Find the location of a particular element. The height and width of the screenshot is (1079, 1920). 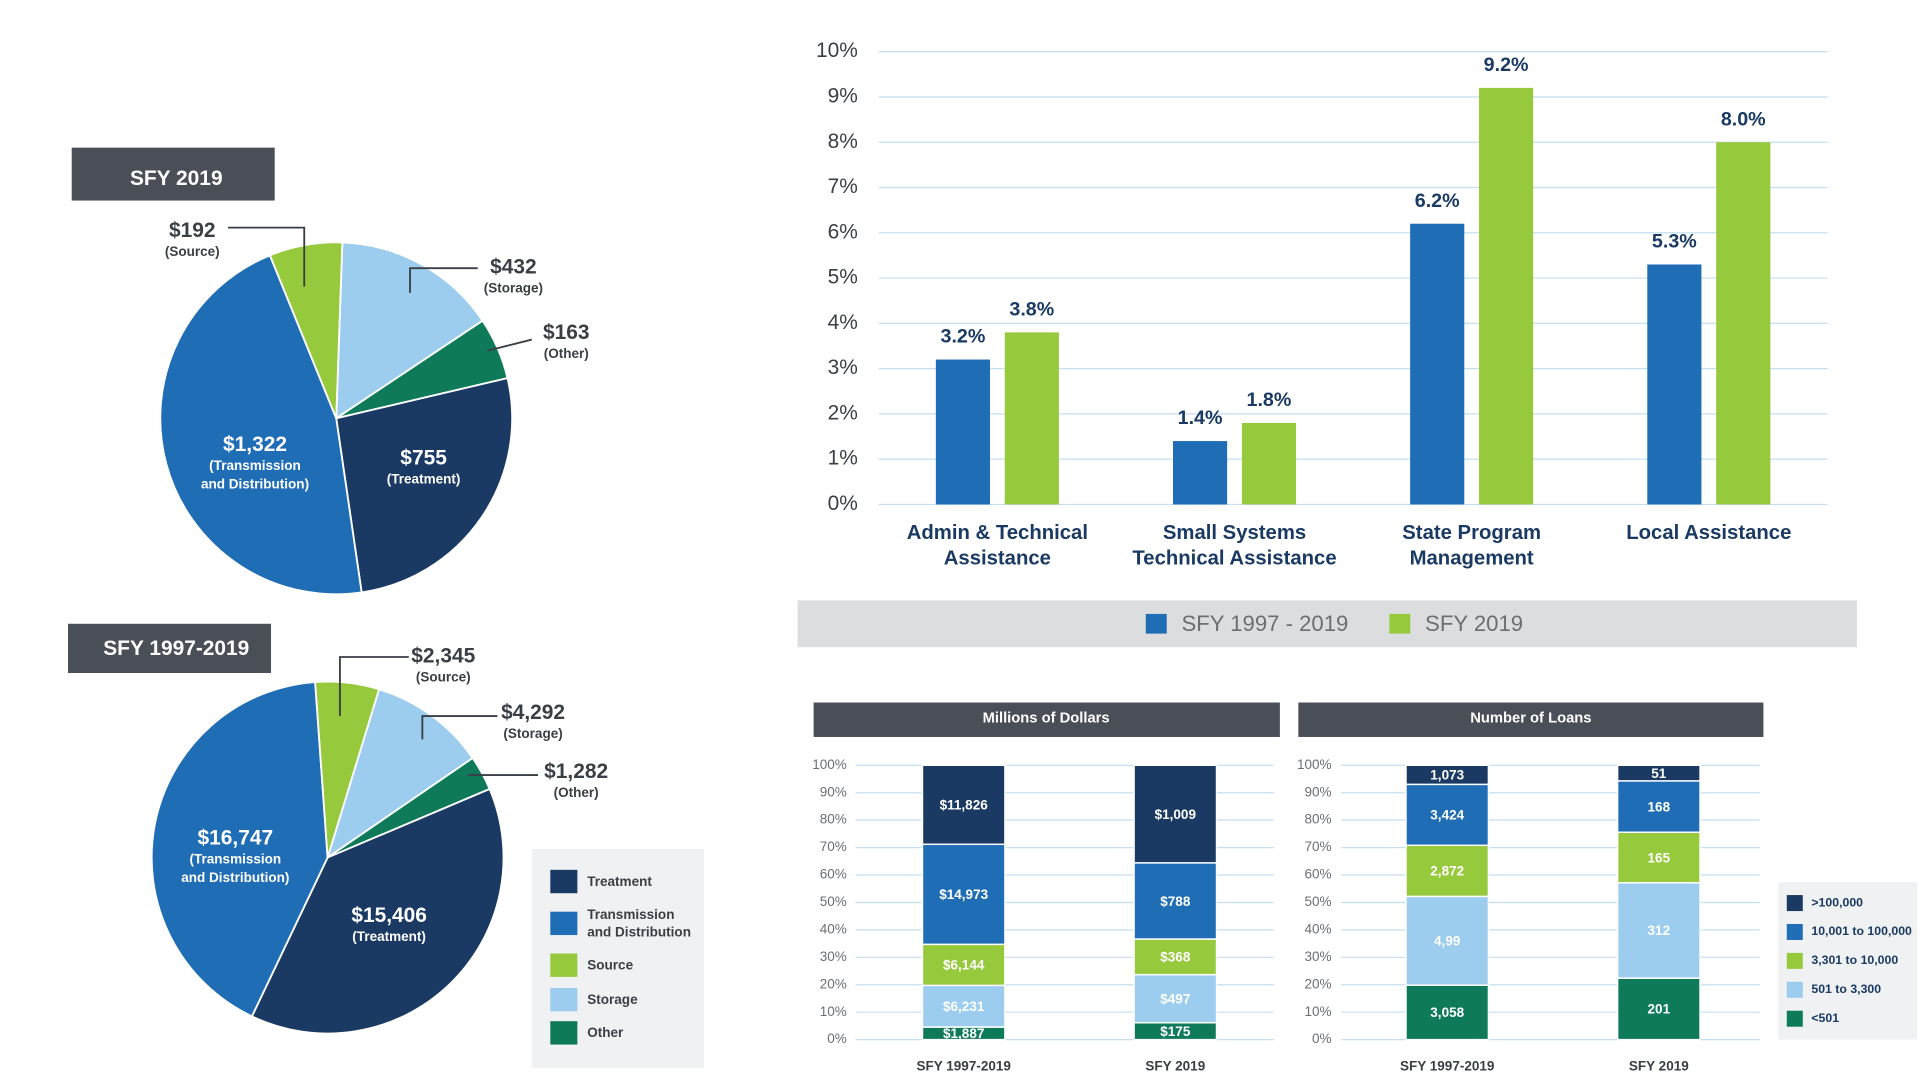

x-tick-label: SFY 2019 is located at coordinates (1175, 1065).